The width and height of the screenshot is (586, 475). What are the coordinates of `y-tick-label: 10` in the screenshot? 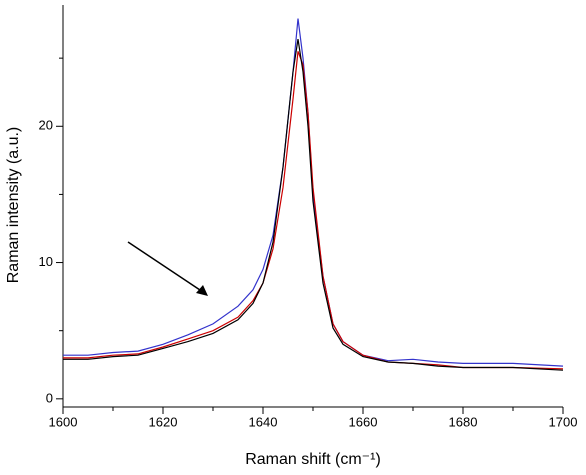 It's located at (46, 261).